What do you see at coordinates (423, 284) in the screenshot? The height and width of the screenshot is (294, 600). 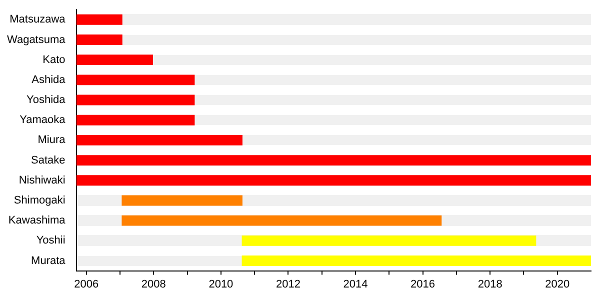 I see `x-tick-label: 2016` at bounding box center [423, 284].